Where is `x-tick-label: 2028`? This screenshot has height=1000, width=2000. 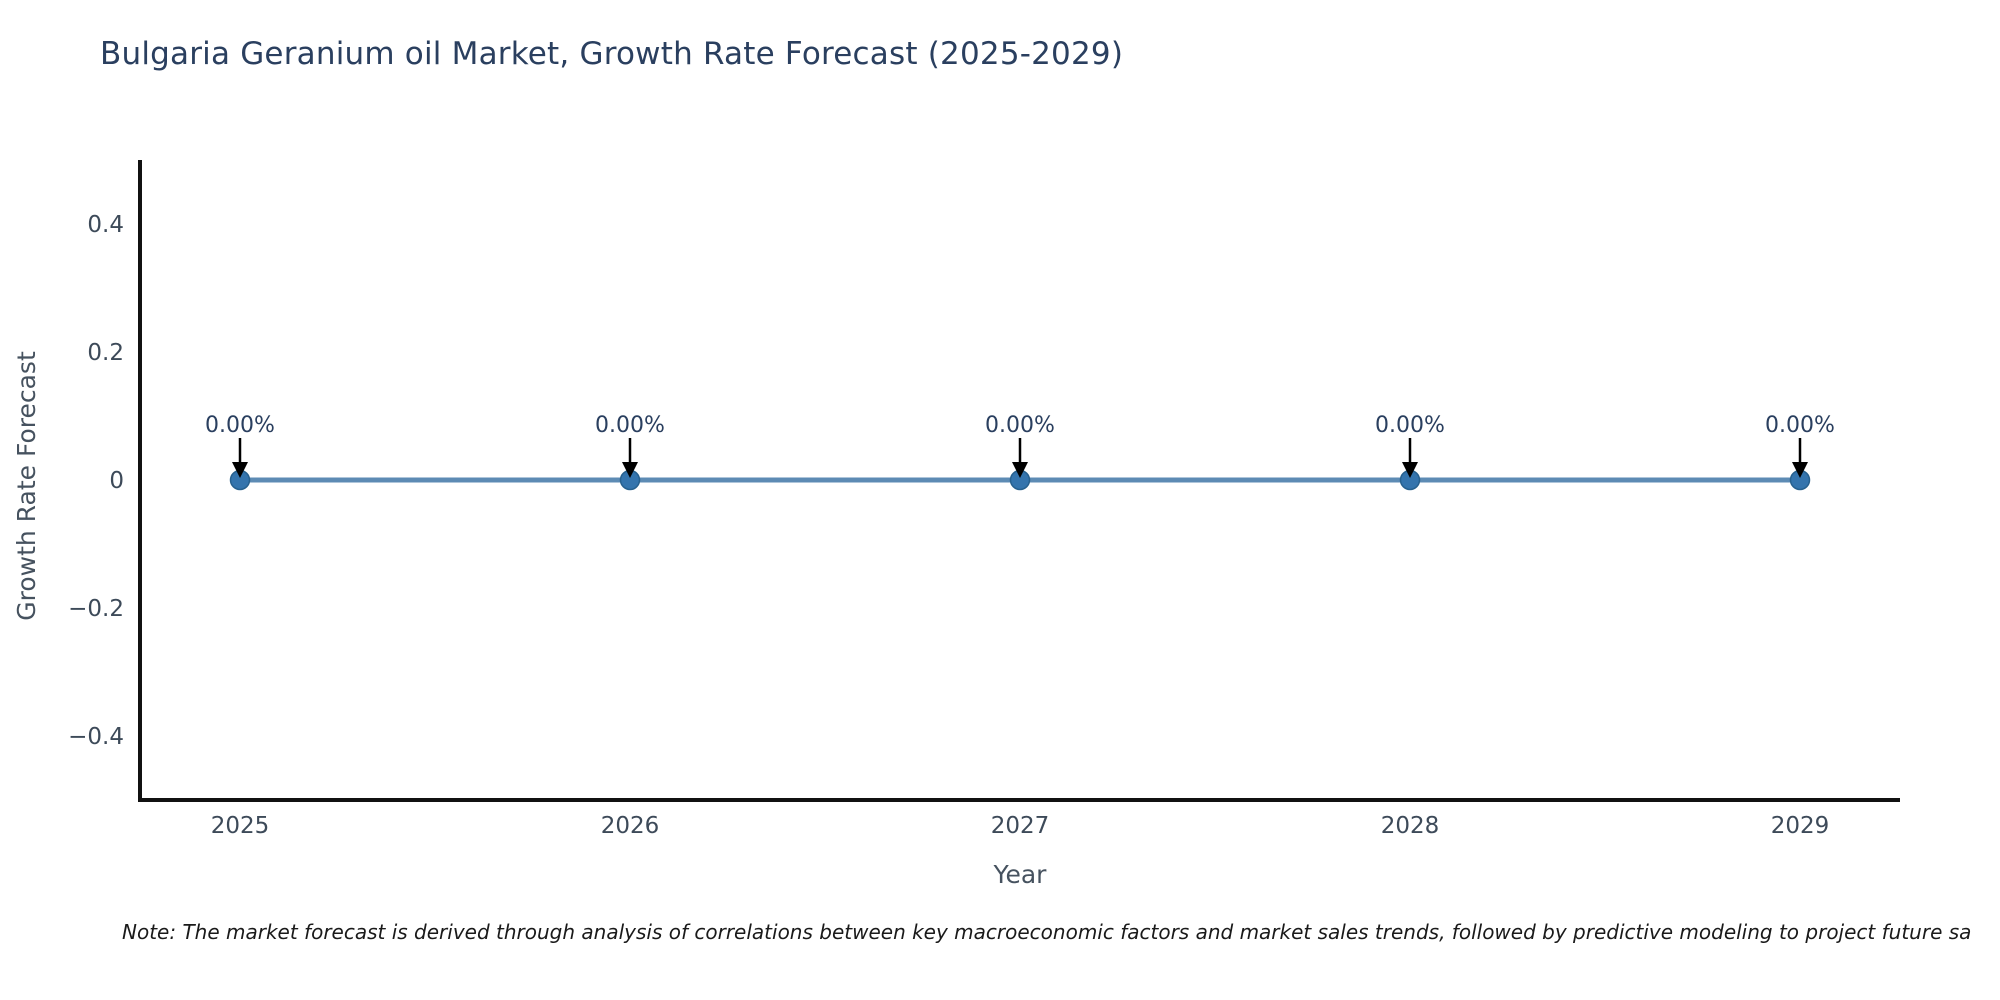
x-tick-label: 2028 is located at coordinates (1410, 826).